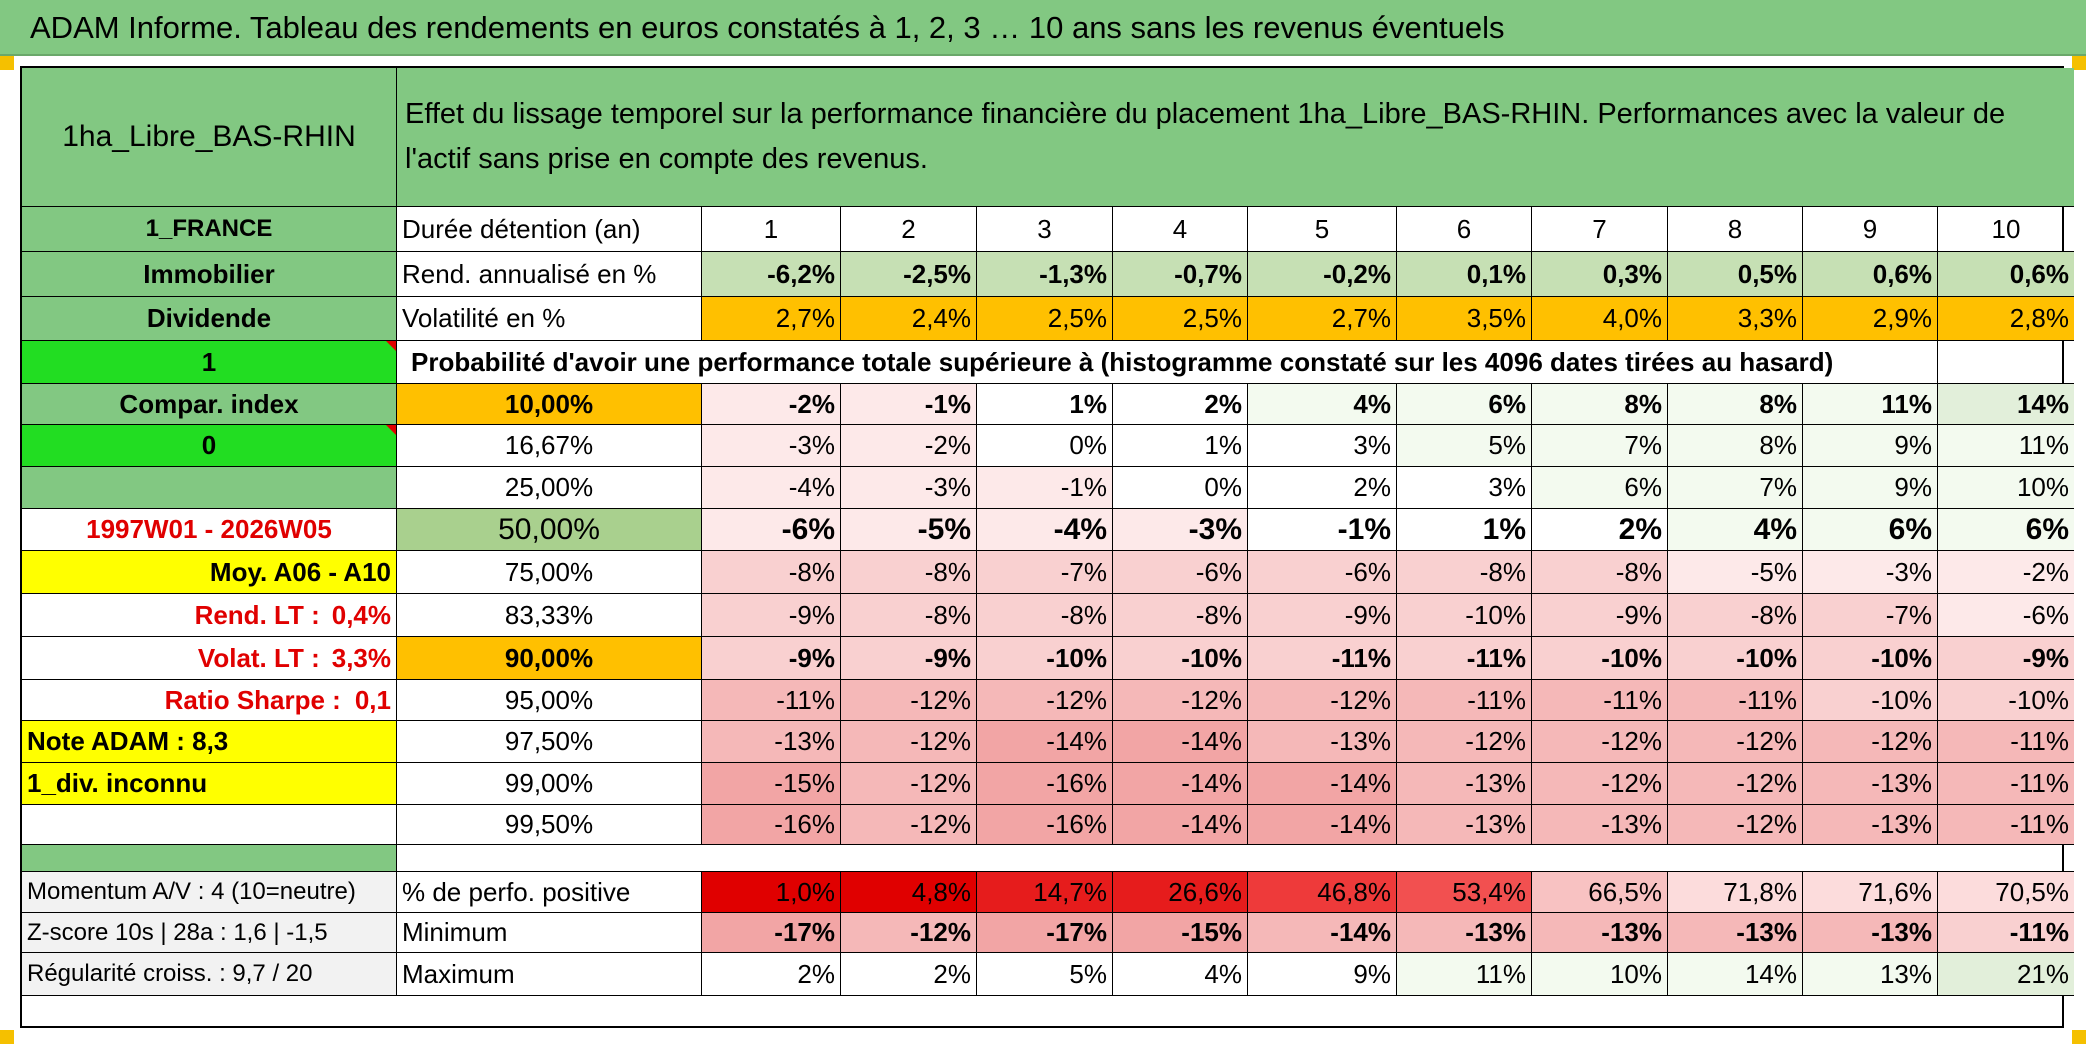  What do you see at coordinates (1464, 274) in the screenshot?
I see `rend-cell: 0,1%` at bounding box center [1464, 274].